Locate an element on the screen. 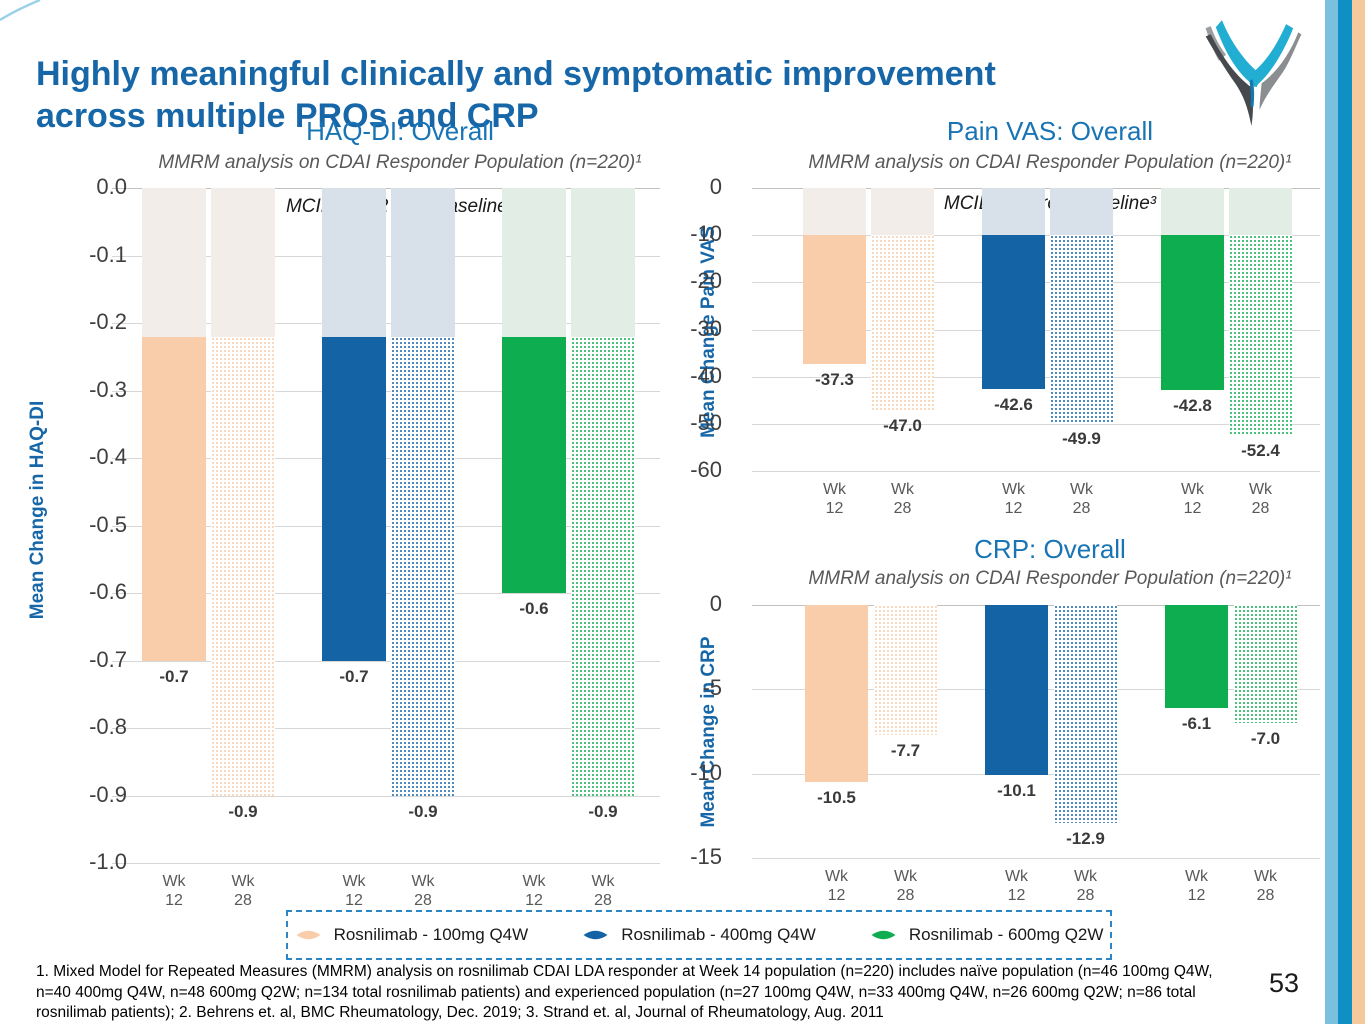 This screenshot has height=1024, width=1365. legend-item: Rosnilimab - 400mg Q4W is located at coordinates (699, 935).